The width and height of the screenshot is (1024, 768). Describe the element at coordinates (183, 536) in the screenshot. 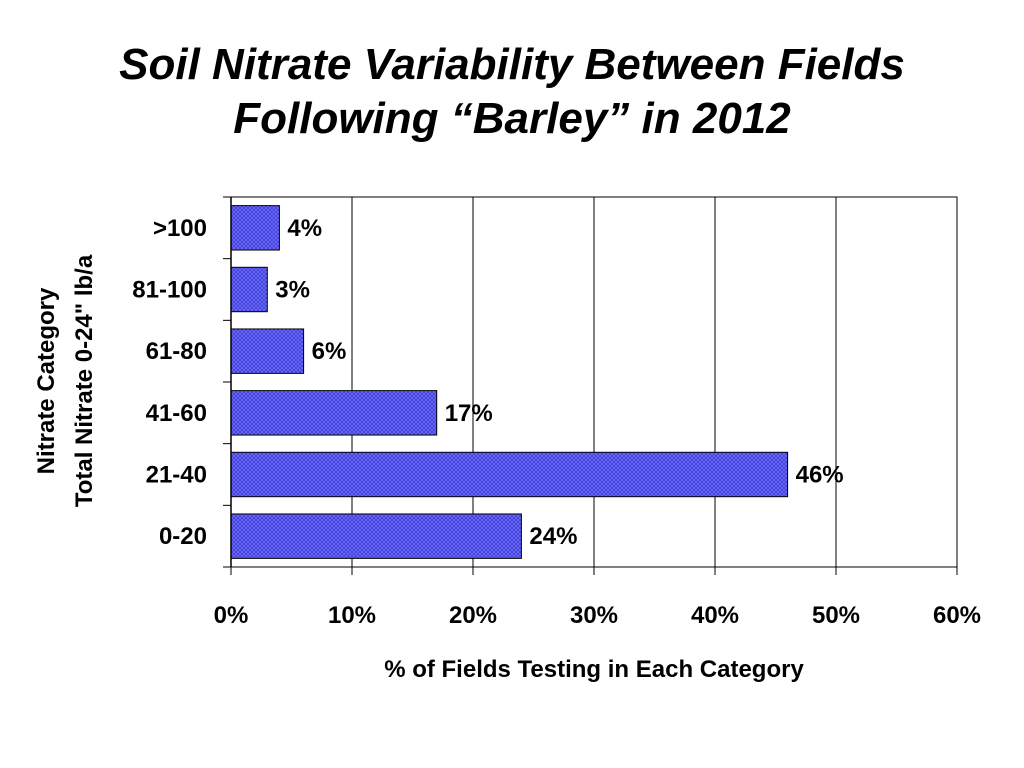

I see `category-label: 0-20` at that location.